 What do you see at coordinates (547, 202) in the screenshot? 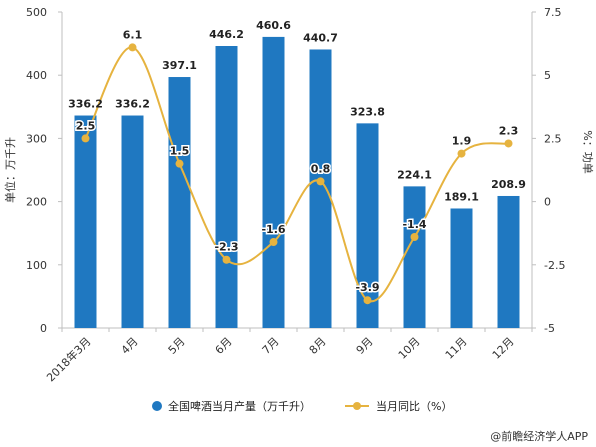
I see `y2-tick-label: 0` at bounding box center [547, 202].